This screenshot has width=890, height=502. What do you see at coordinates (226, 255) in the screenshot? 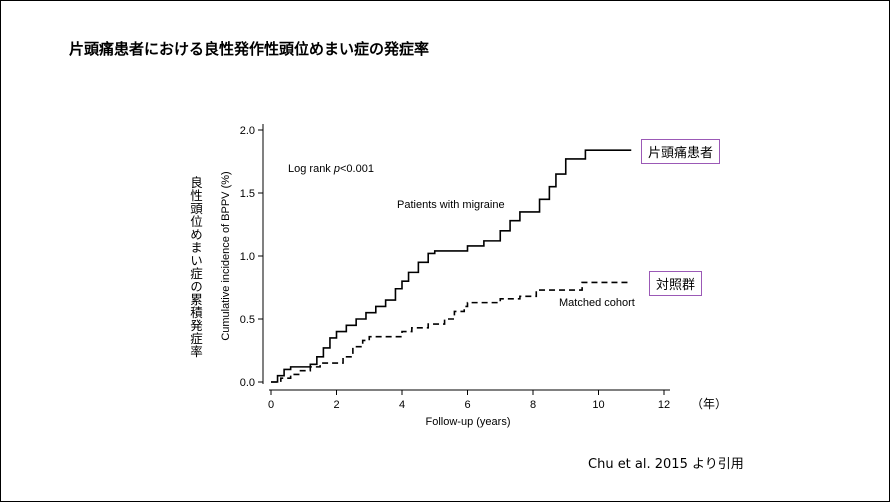
I see `y-axis-title: Cumulative incidence of BPPV (%)` at bounding box center [226, 255].